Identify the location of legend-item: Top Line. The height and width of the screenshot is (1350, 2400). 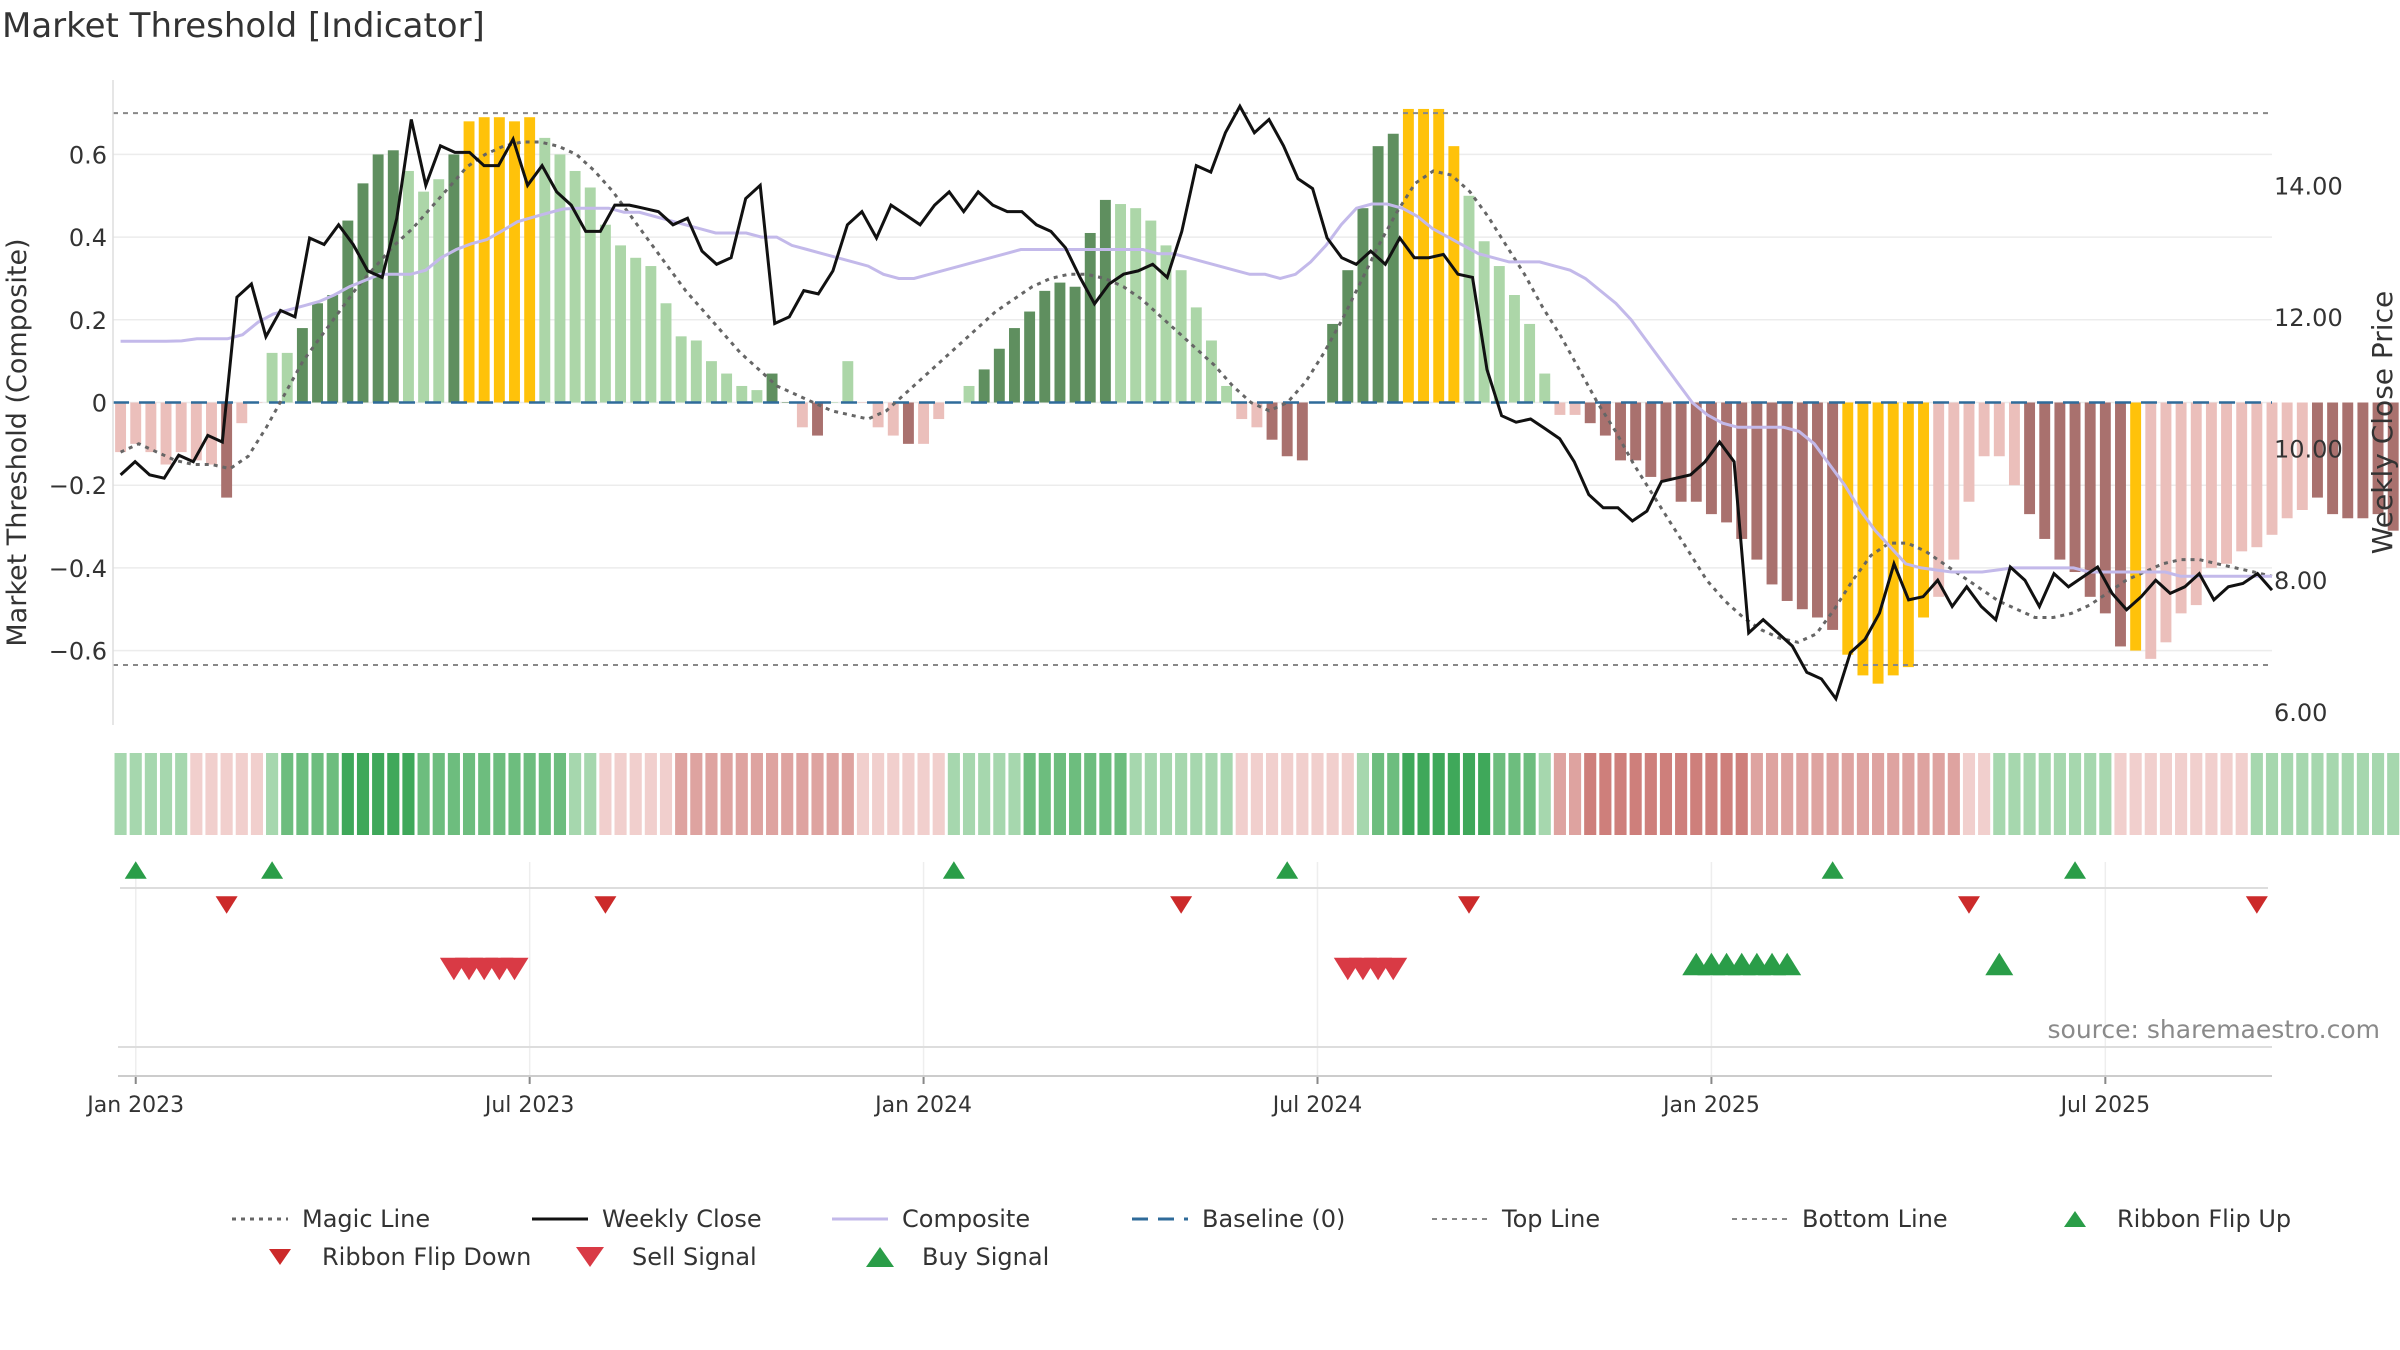
(1515, 1219).